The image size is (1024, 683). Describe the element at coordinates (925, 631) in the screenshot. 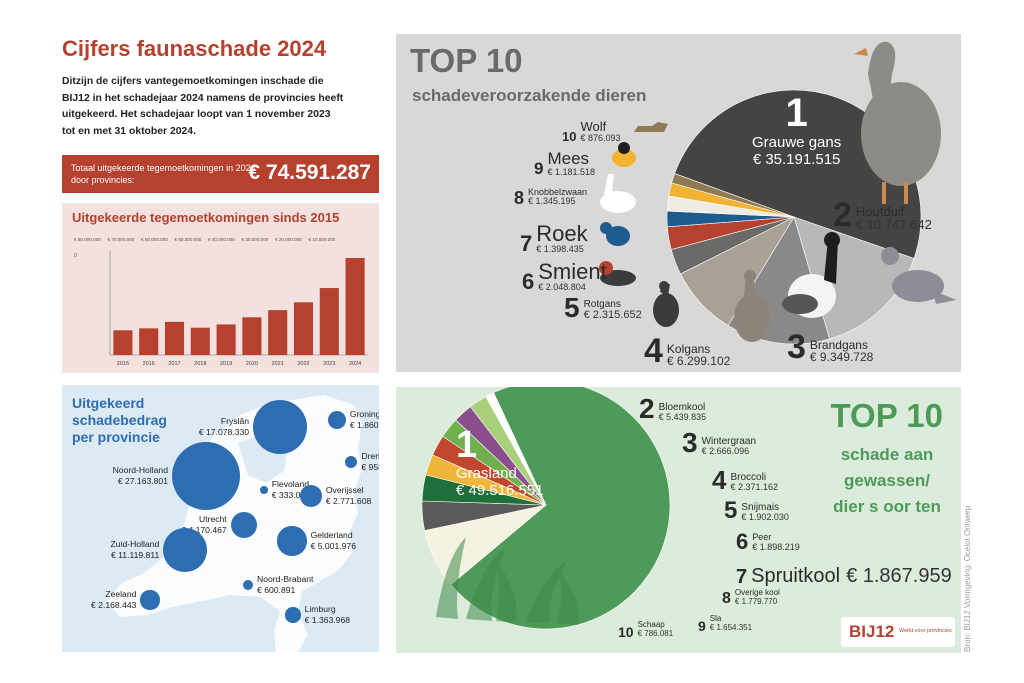

I see `logo-tagline: Werkt voor provincies` at that location.